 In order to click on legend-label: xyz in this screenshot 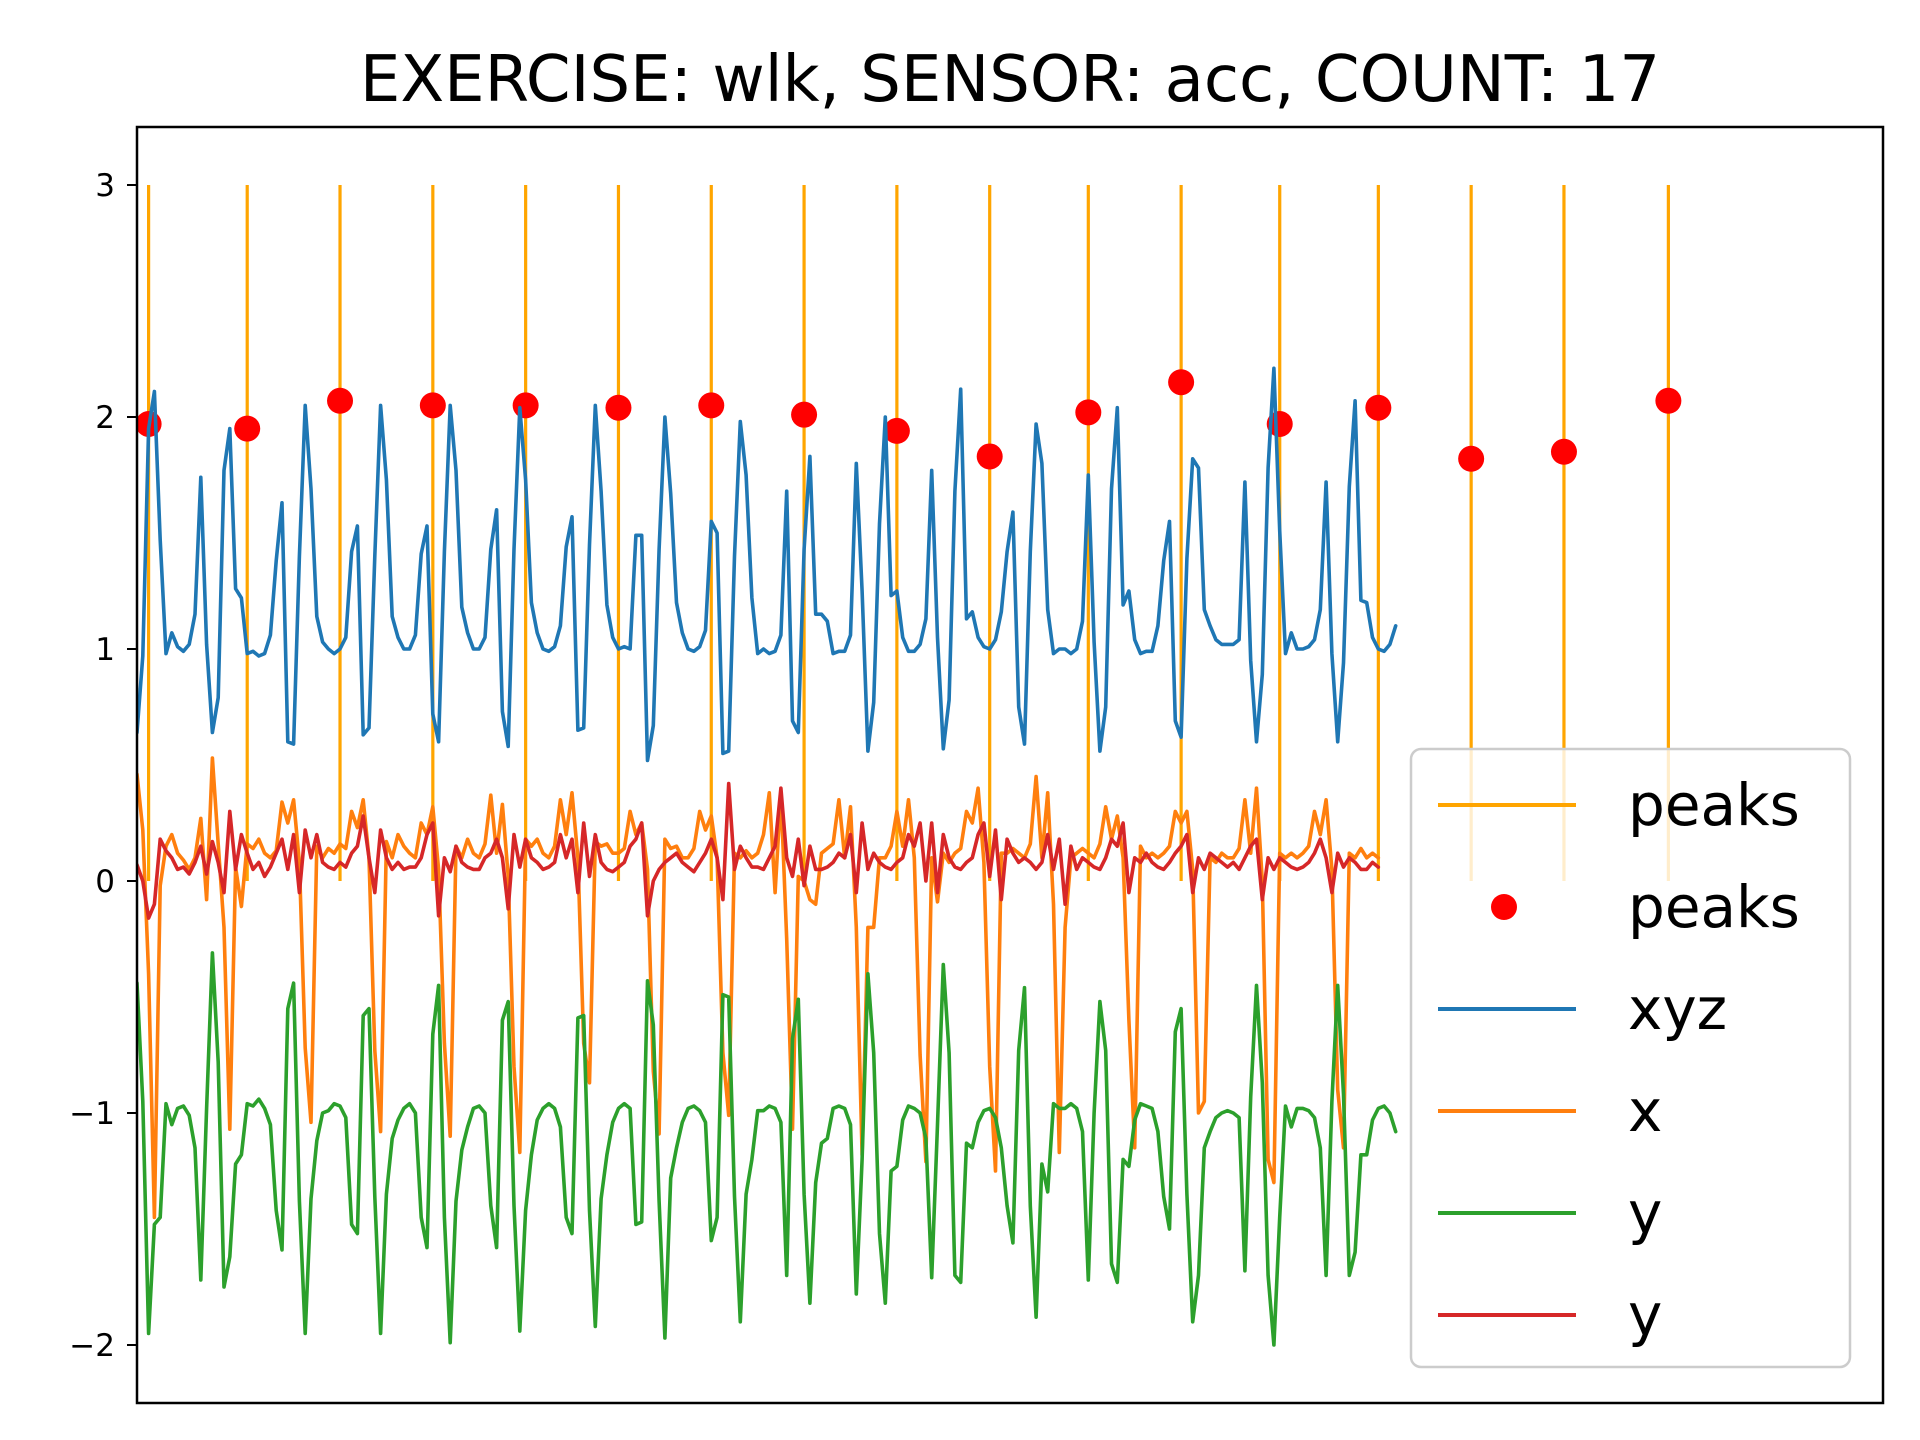, I will do `click(1677, 1009)`.